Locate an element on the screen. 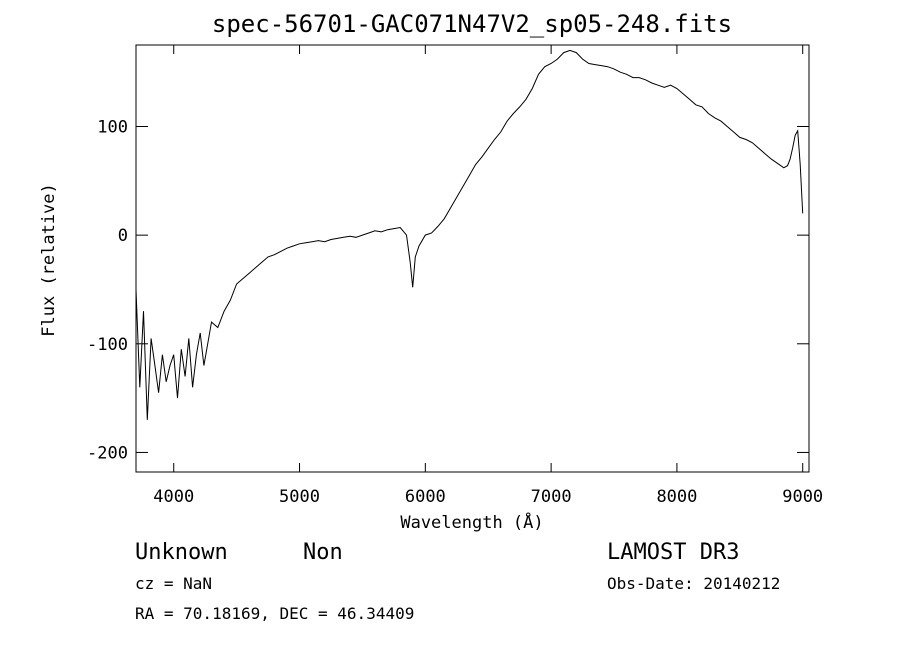 Image resolution: width=900 pixels, height=649 pixels. object-type-label: Unknown is located at coordinates (181, 552).